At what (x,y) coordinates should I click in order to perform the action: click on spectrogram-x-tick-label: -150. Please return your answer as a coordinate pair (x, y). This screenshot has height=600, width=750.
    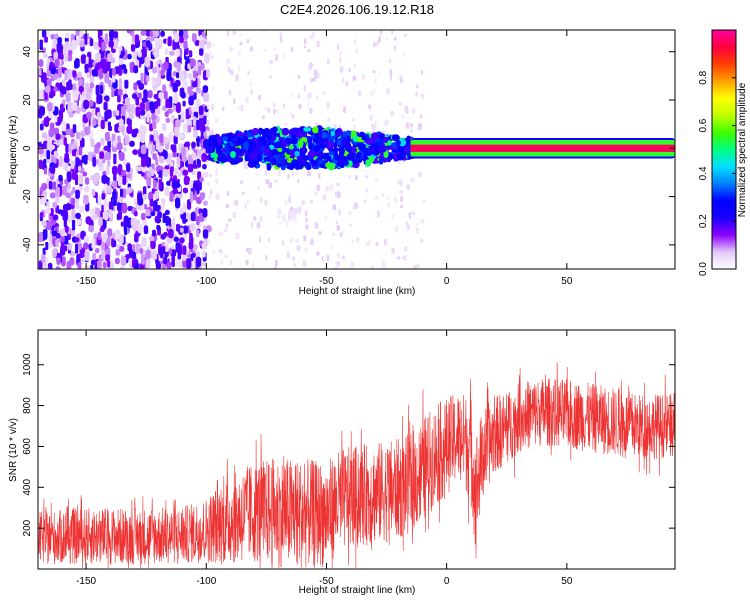
    Looking at the image, I should click on (86, 281).